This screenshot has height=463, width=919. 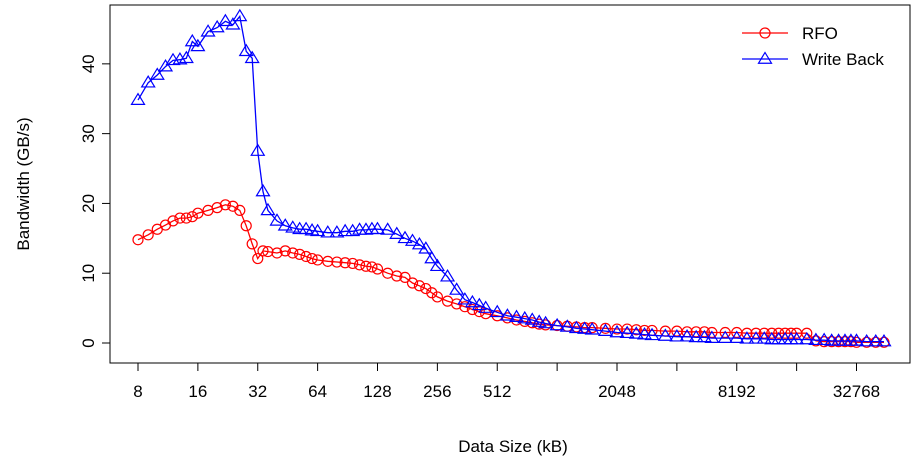 I want to click on x-tick-label: 8192, so click(x=737, y=391).